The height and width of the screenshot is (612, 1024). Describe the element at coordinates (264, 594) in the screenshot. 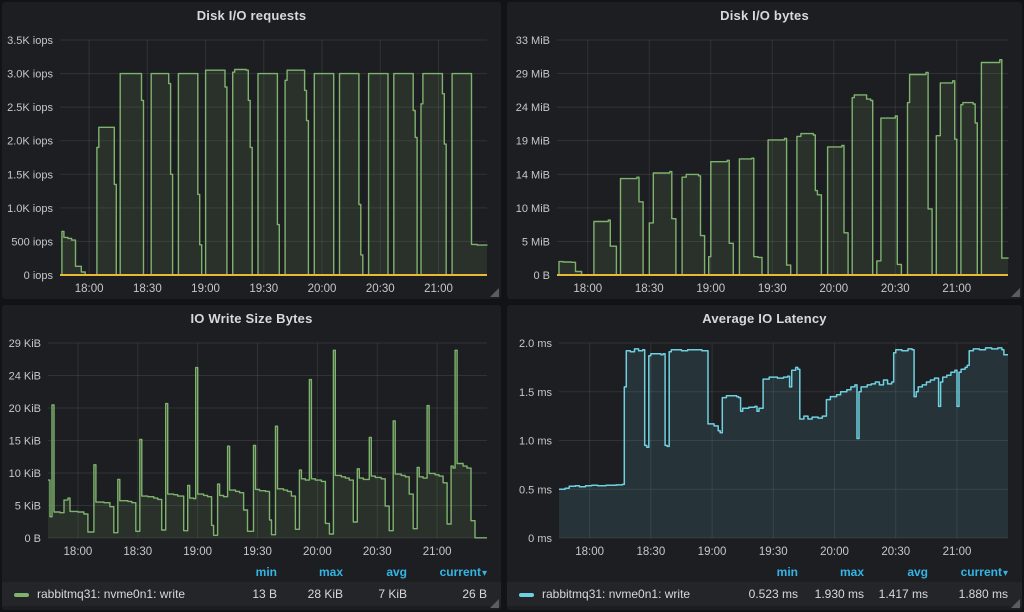

I see `legend-value-min: 13 B` at that location.